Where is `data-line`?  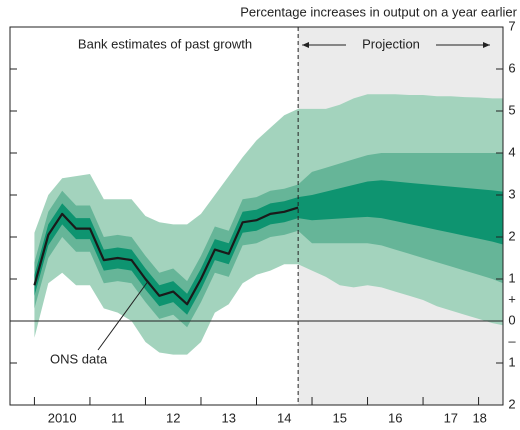 data-line is located at coordinates (166, 256).